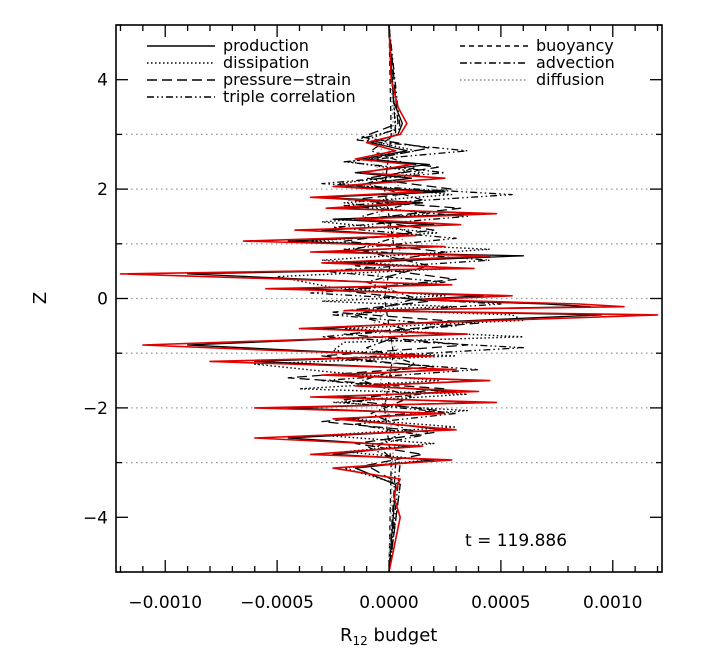  Describe the element at coordinates (612, 603) in the screenshot. I see `x-tick-label: 0.0010` at that location.